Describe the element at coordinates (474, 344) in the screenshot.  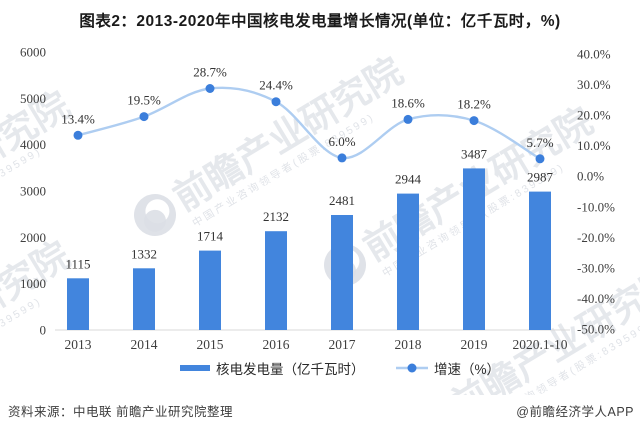
I see `x-axis-label-2019: 2019` at that location.